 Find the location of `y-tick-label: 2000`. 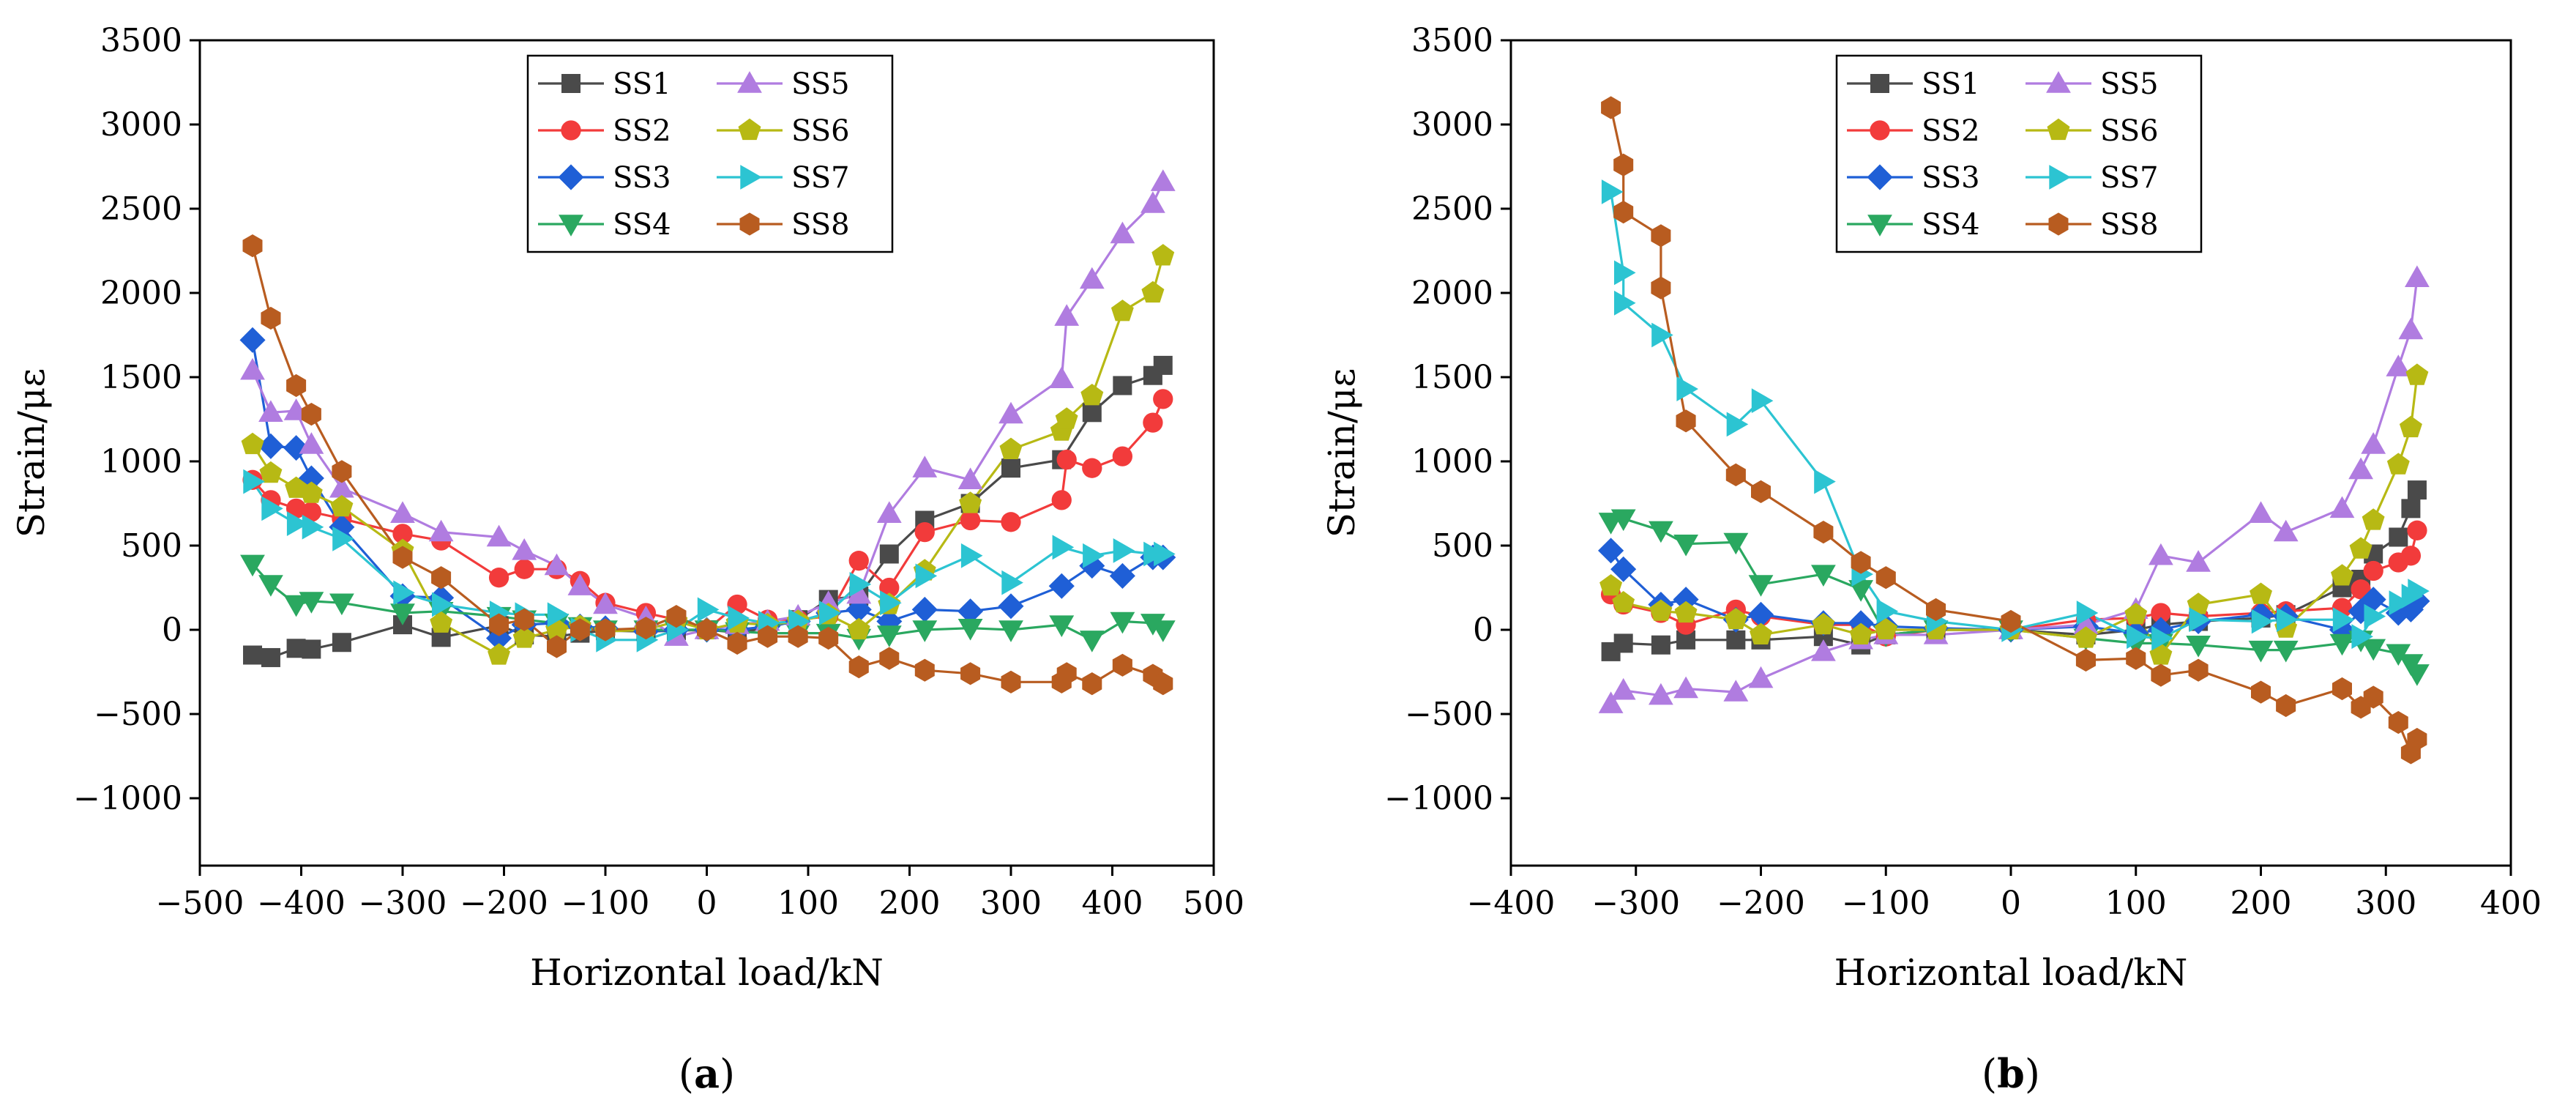

y-tick-label: 2000 is located at coordinates (1452, 293).